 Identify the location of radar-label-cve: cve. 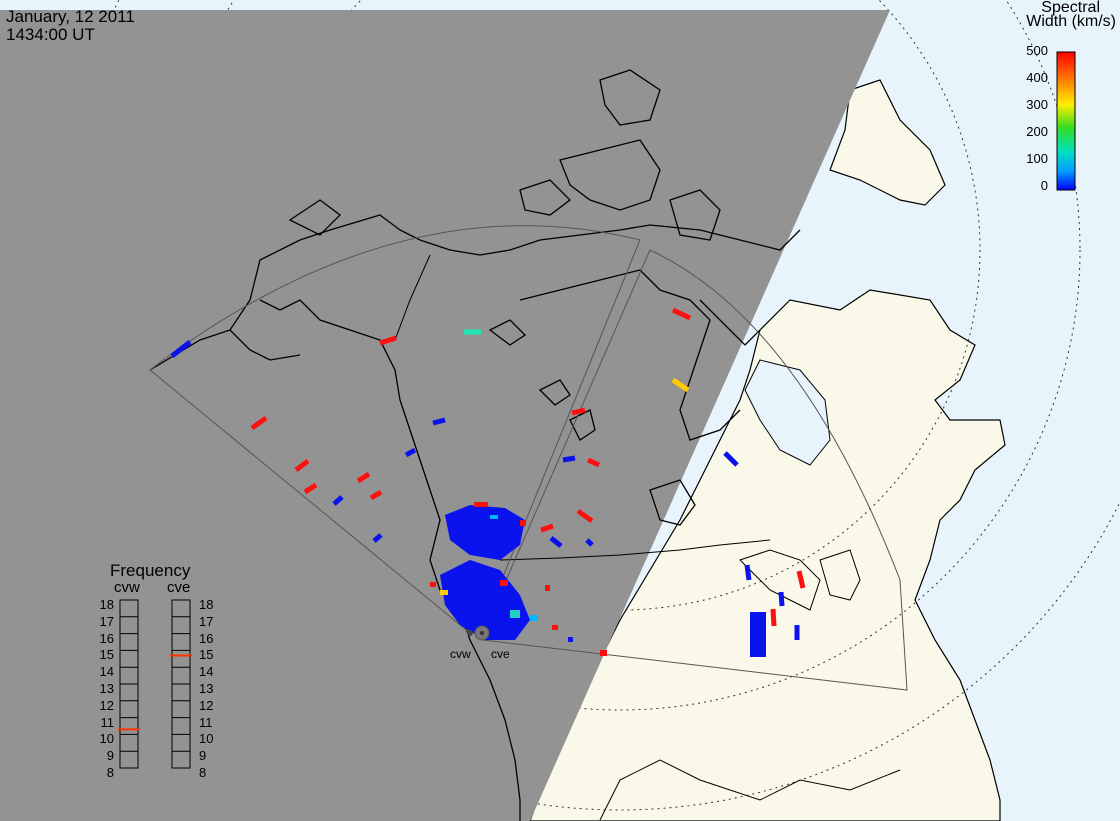
(500, 654).